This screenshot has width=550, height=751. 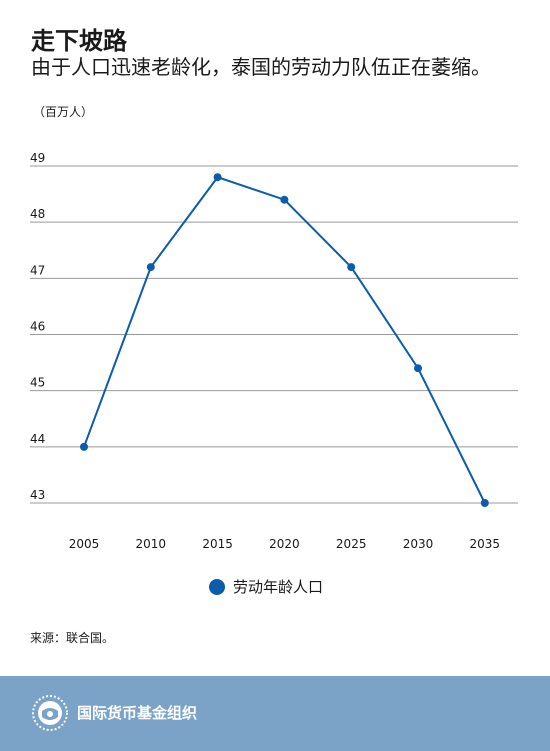 What do you see at coordinates (84, 544) in the screenshot?
I see `x-tick-label: 2005` at bounding box center [84, 544].